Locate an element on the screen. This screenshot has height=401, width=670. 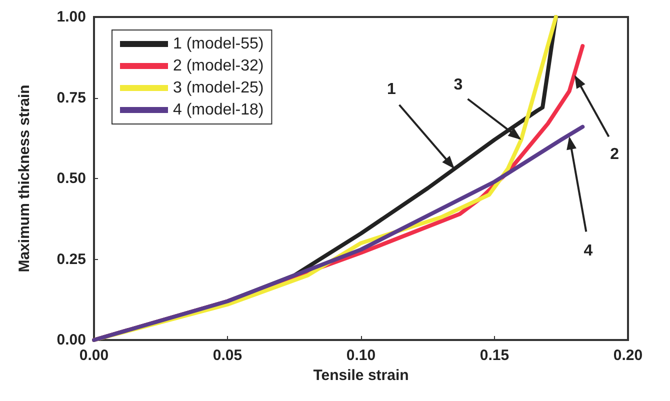
x-tick-label: 0.15 is located at coordinates (495, 355).